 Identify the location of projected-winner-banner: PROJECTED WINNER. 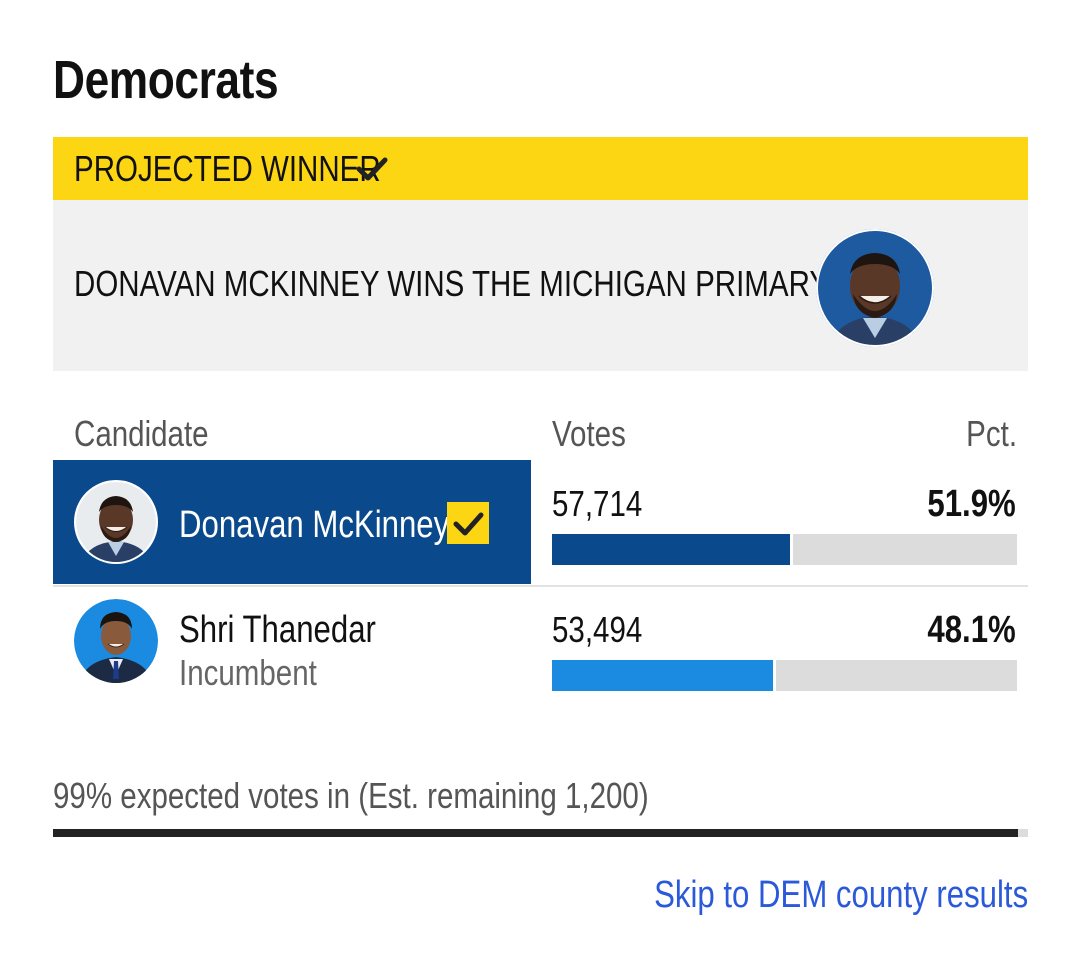
(540, 168).